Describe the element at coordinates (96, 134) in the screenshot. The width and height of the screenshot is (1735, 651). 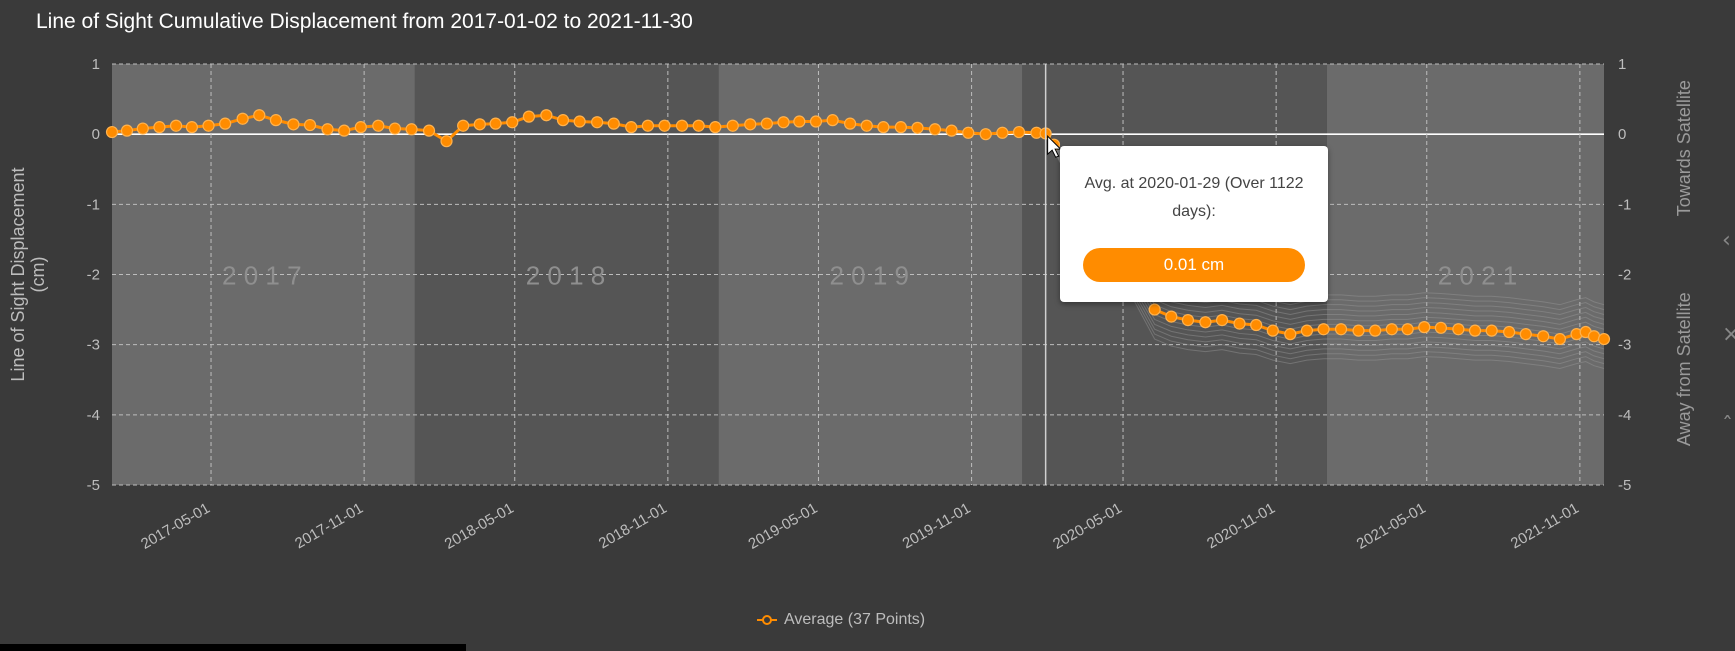
I see `y-tick-label-left: 0` at that location.